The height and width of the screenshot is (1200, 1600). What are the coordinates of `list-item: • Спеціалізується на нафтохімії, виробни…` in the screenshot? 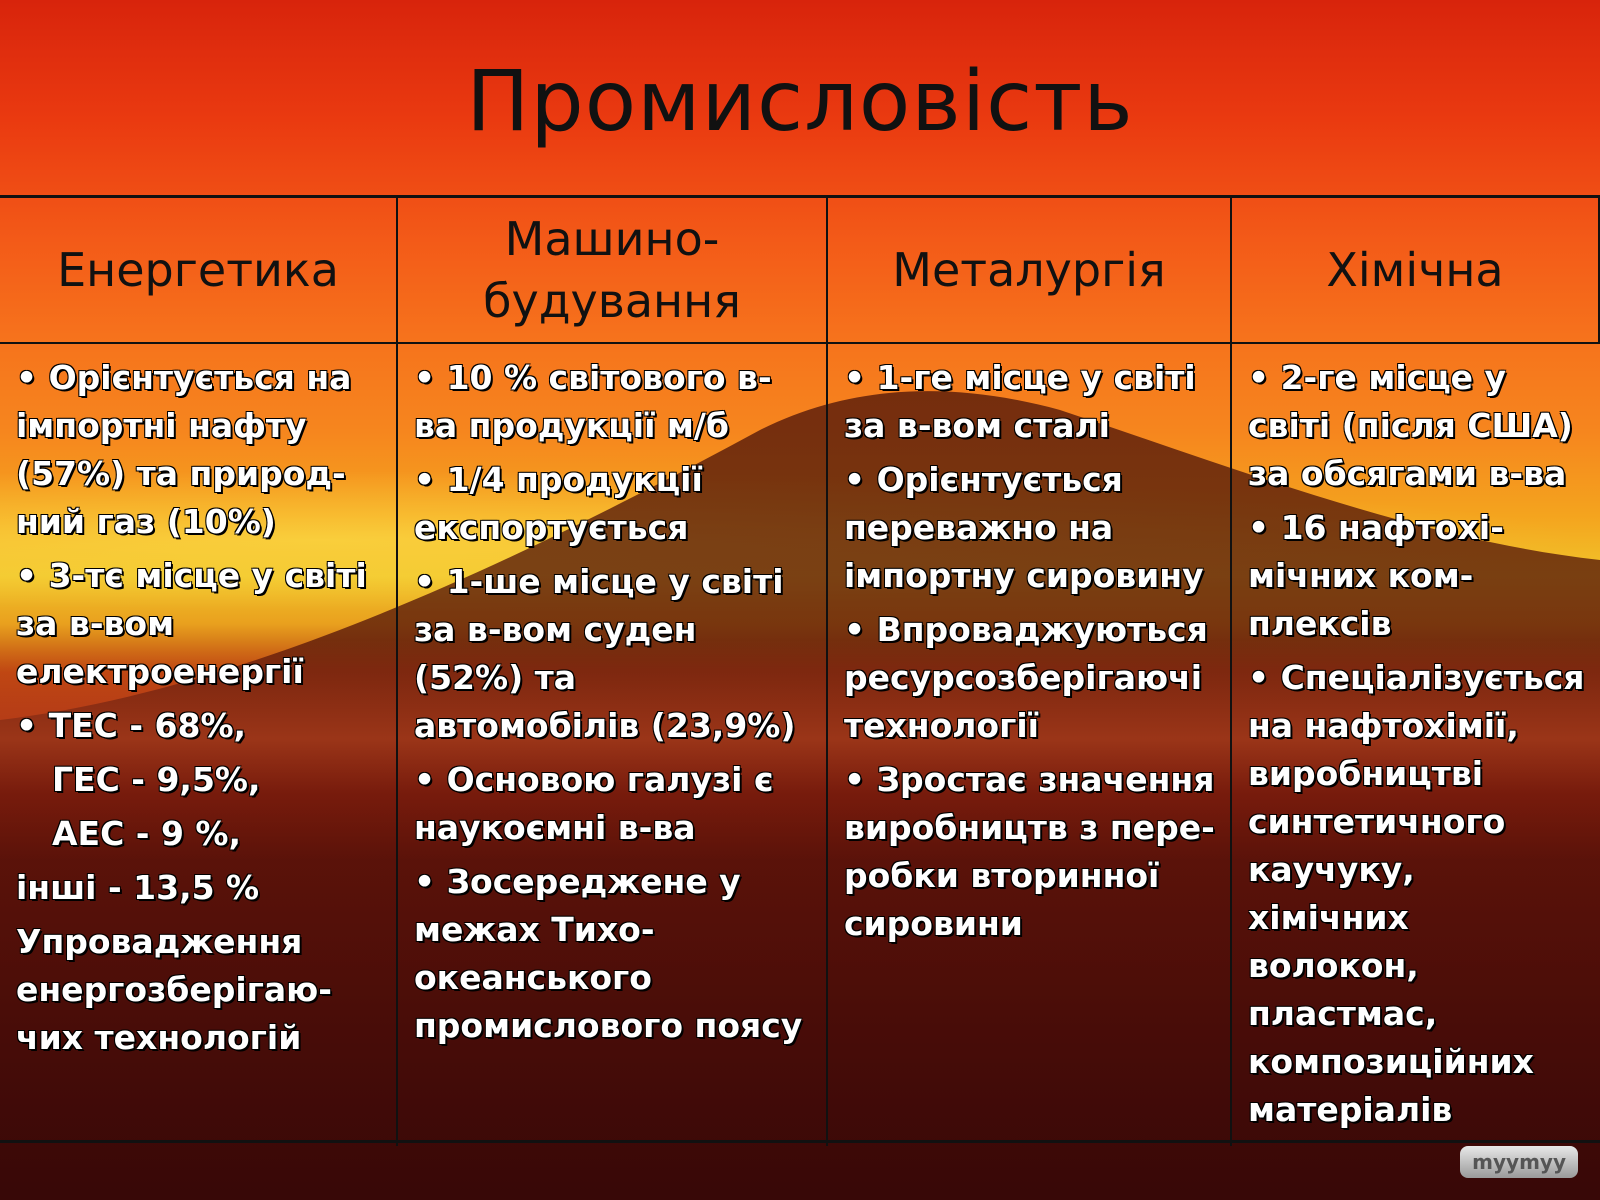 It's located at (1416, 893).